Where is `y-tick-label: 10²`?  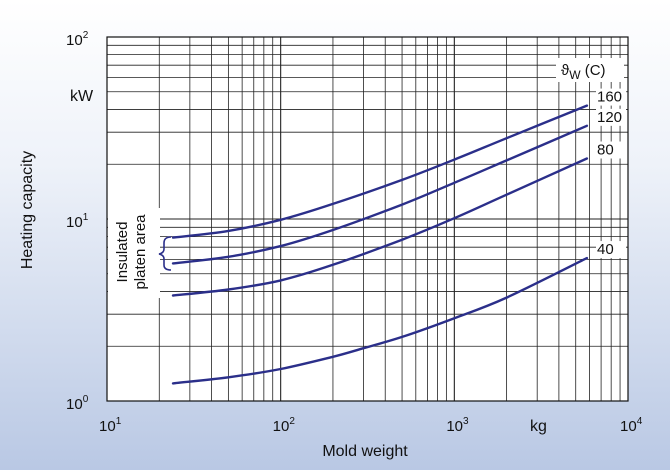 y-tick-label: 10² is located at coordinates (77, 39).